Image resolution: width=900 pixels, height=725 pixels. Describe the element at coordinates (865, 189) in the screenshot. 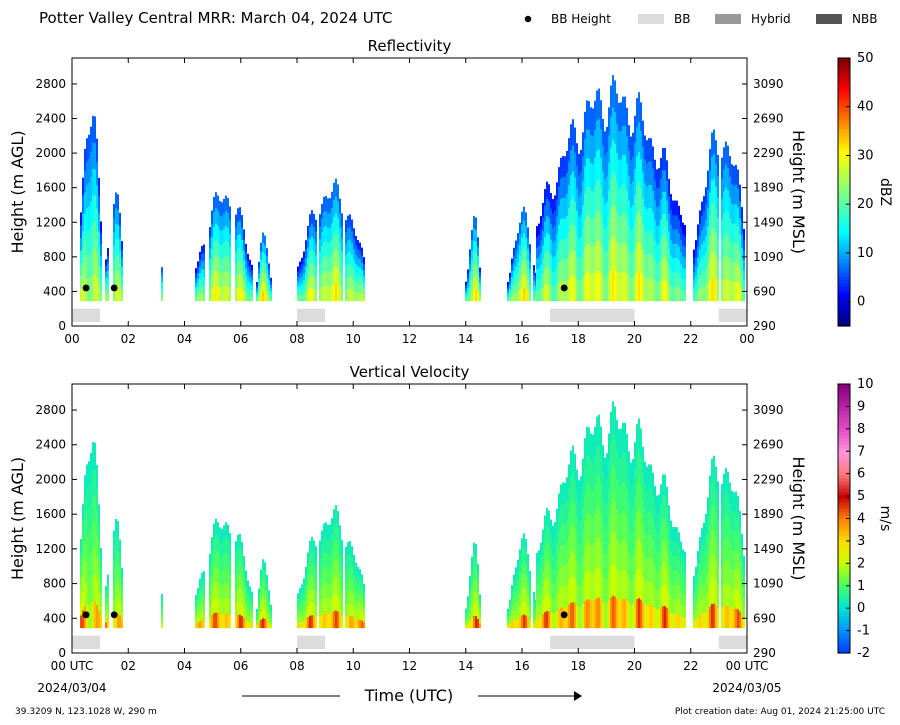

I see `colorbar: 0 10 20 30 40 50 dBZ` at that location.